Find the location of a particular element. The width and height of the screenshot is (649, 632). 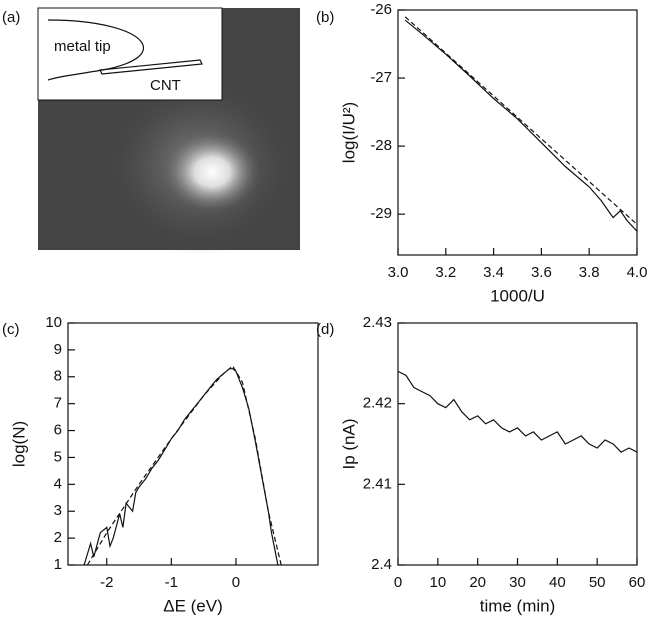

x-tick-label: 3.4 is located at coordinates (493, 272).